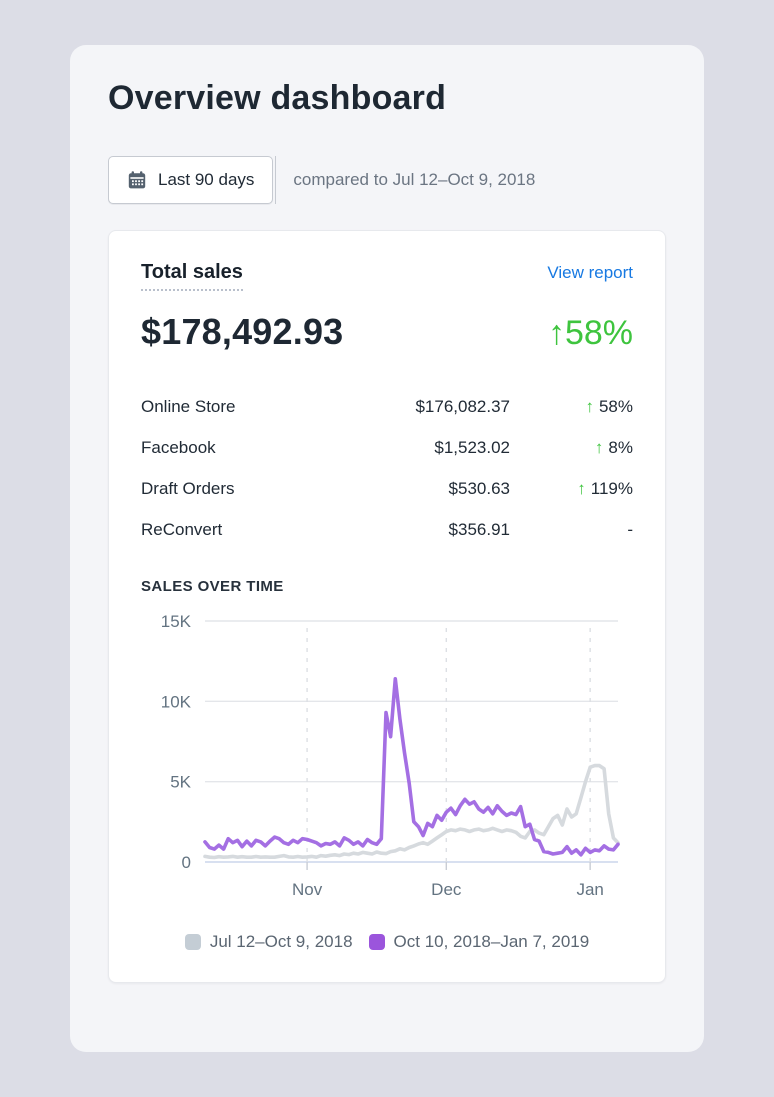 This screenshot has width=774, height=1097. What do you see at coordinates (609, 406) in the screenshot?
I see `channel-delta: ↑ 58%` at bounding box center [609, 406].